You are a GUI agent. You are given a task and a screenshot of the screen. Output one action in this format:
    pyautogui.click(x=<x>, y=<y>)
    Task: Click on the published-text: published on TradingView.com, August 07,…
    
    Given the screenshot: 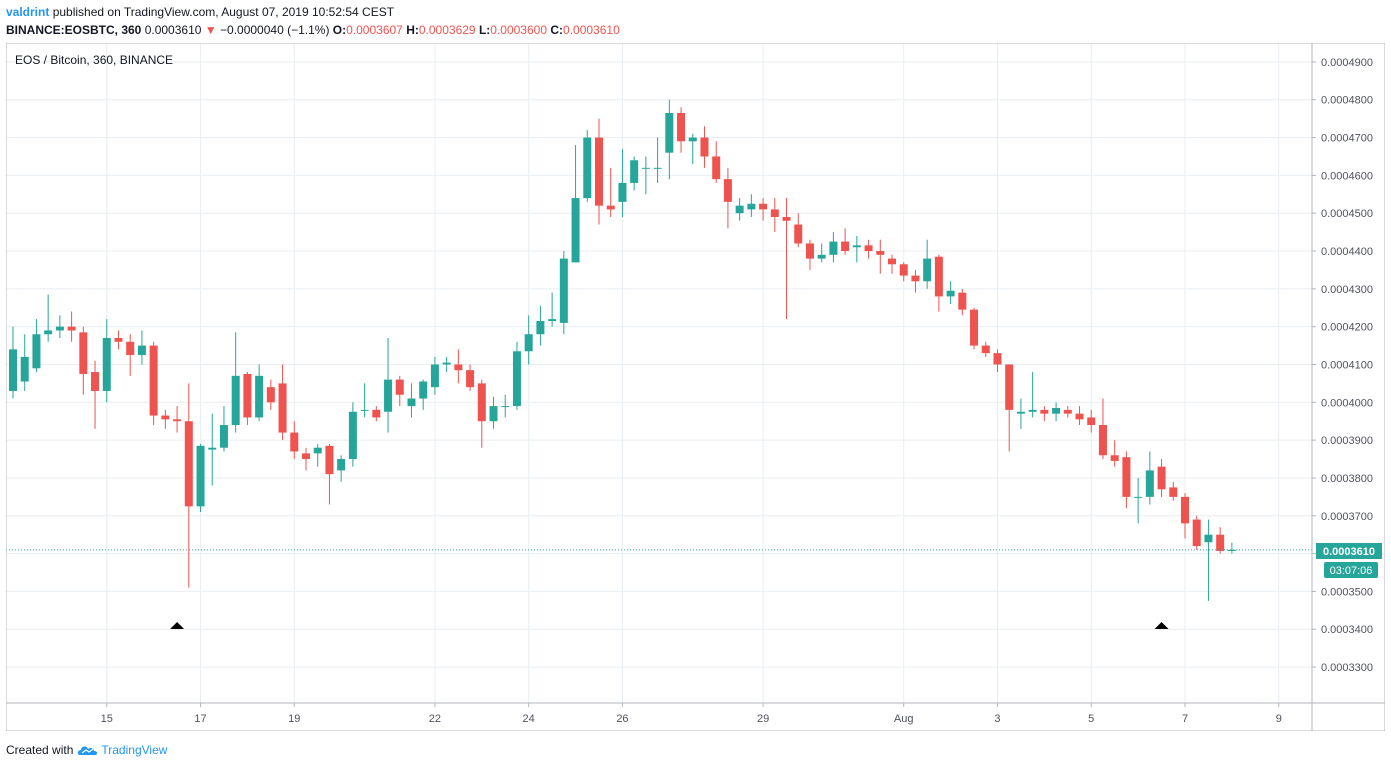 What is the action you would take?
    pyautogui.click(x=223, y=12)
    